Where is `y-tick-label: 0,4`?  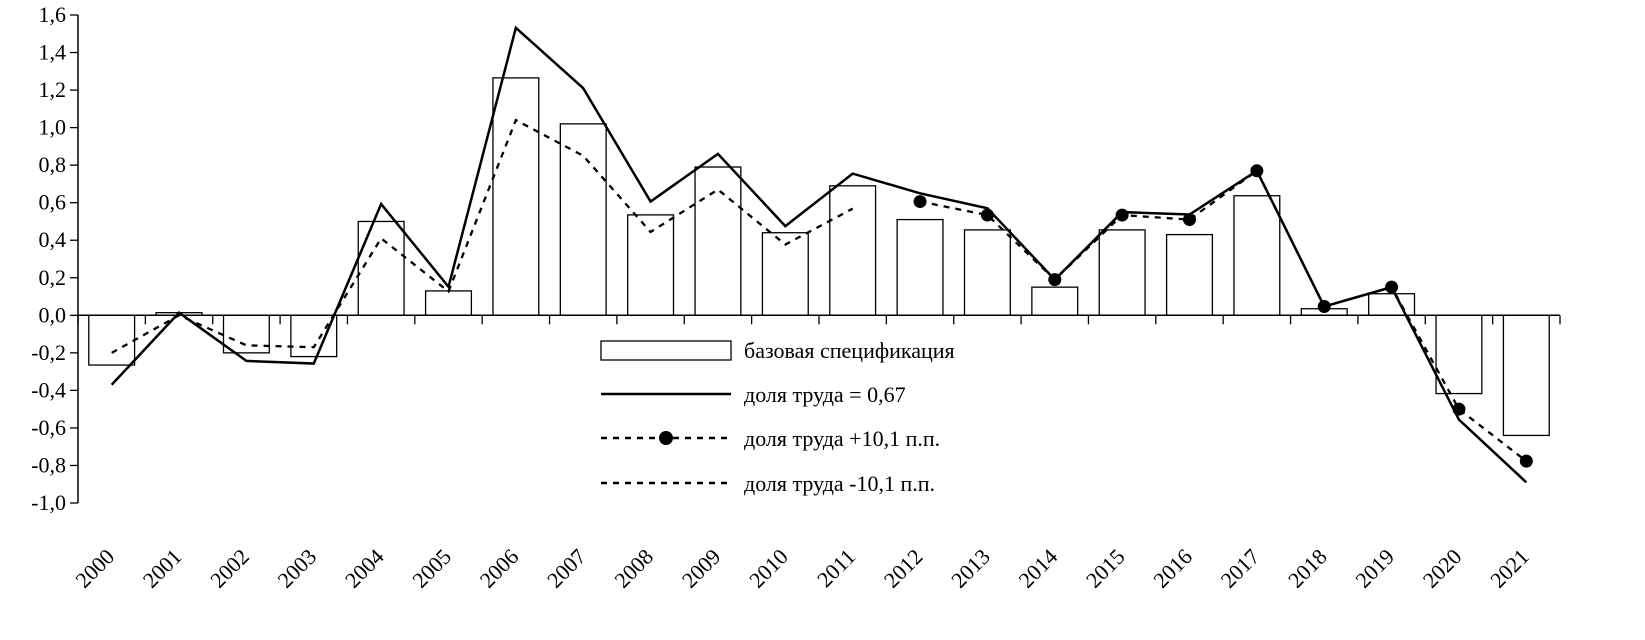
y-tick-label: 0,4 is located at coordinates (53, 239).